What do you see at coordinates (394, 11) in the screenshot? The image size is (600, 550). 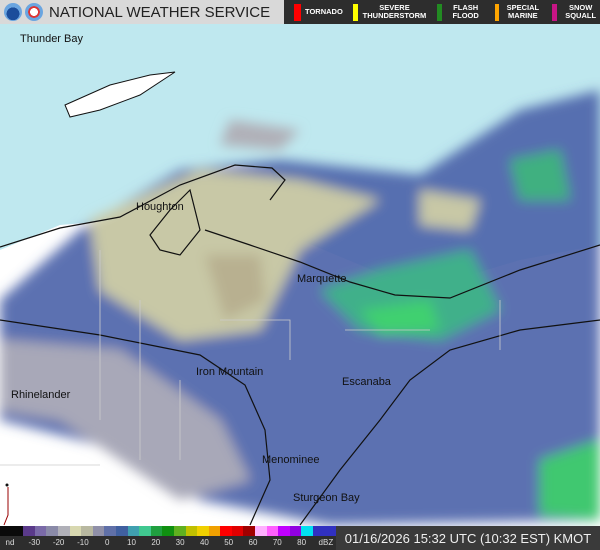 I see `warning-label: SEVERE THUNDERSTORM` at bounding box center [394, 11].